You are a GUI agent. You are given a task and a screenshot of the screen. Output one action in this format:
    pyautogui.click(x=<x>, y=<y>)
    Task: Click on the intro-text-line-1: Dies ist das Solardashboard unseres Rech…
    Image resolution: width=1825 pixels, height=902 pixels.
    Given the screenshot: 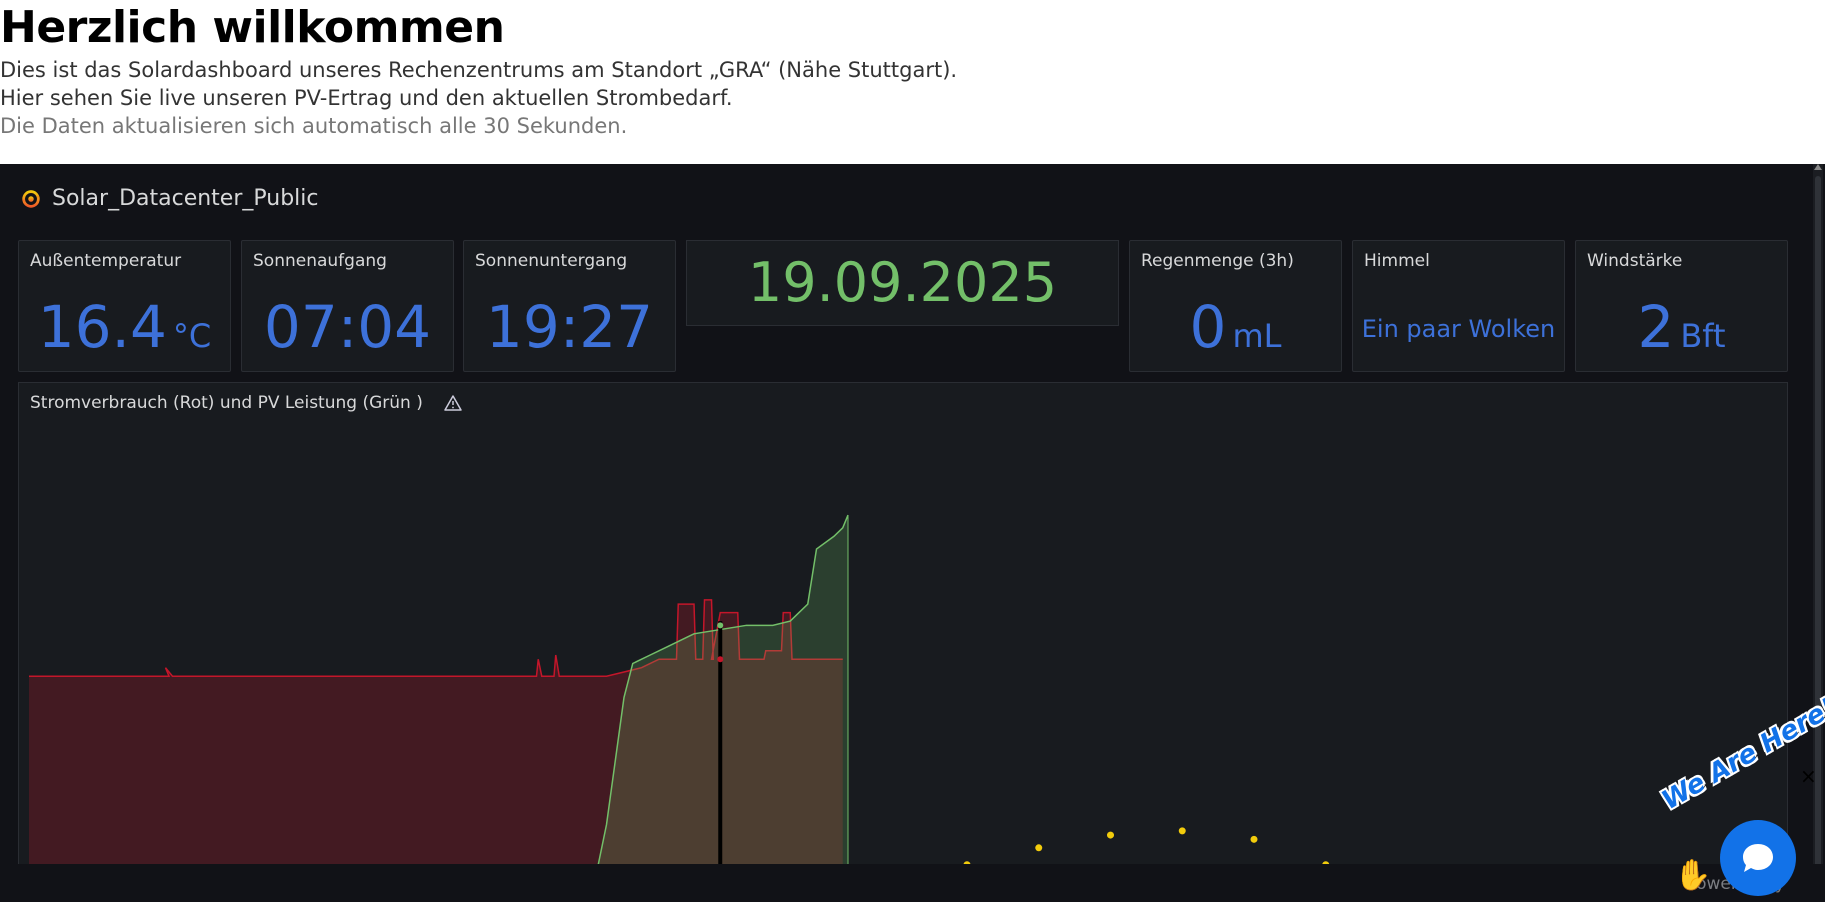 What is the action you would take?
    pyautogui.click(x=479, y=70)
    